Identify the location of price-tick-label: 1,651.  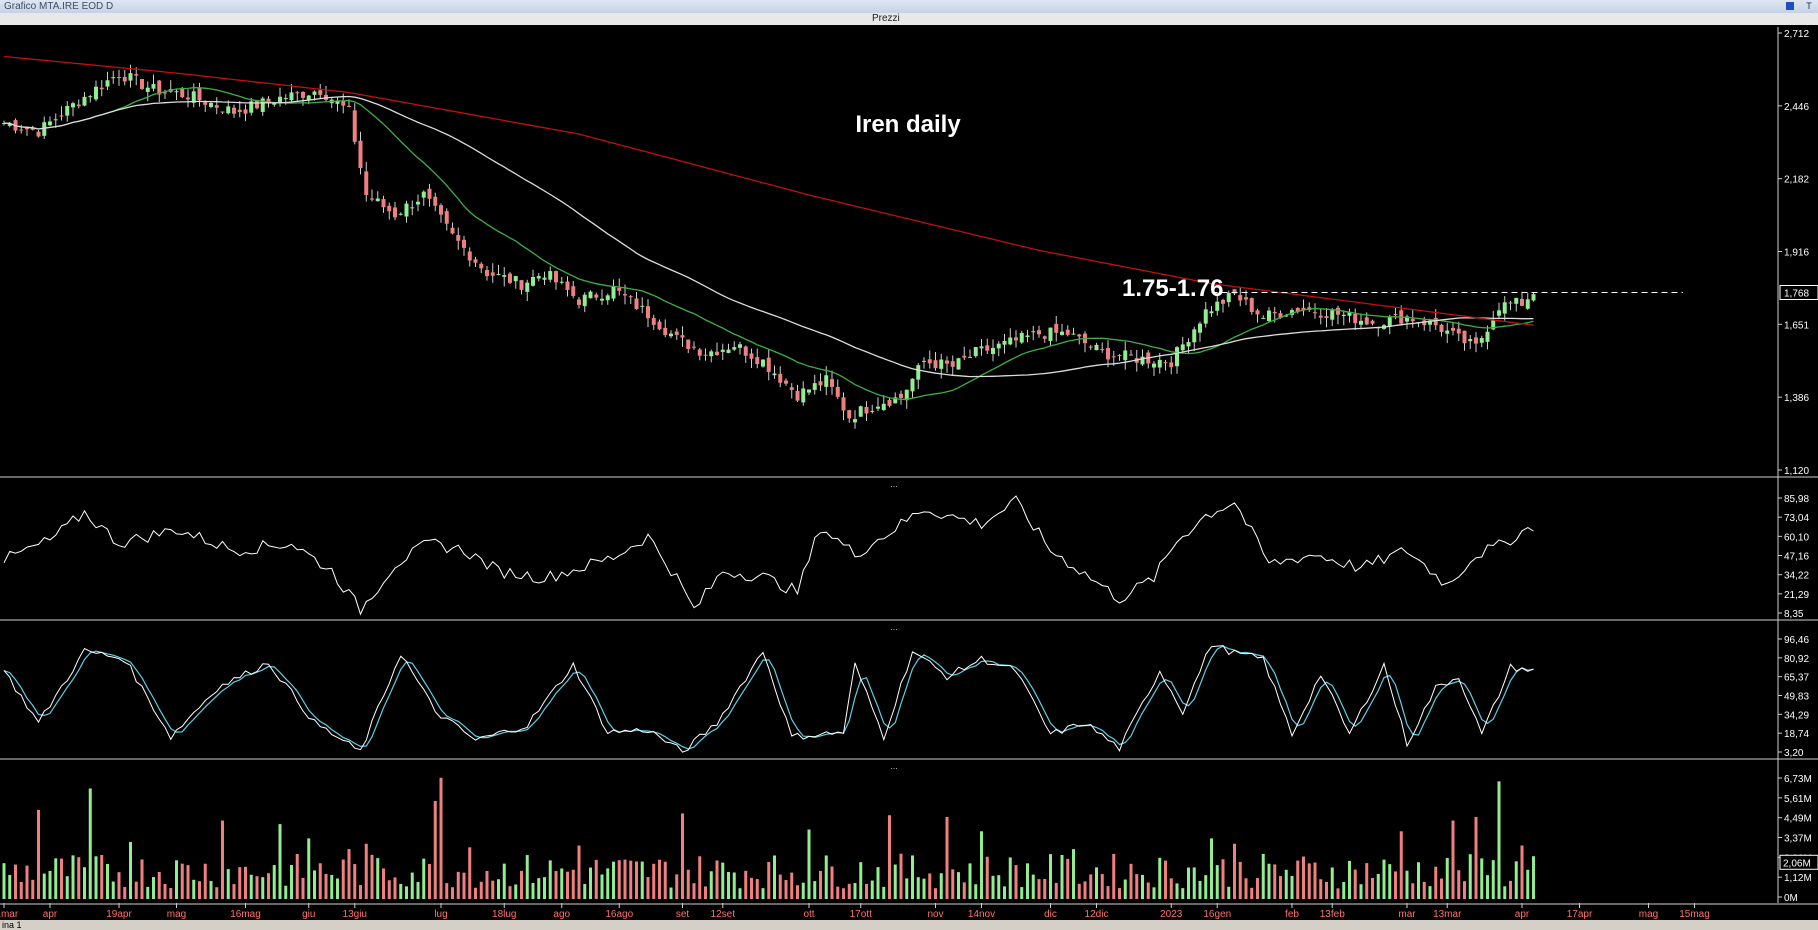
(1796, 325).